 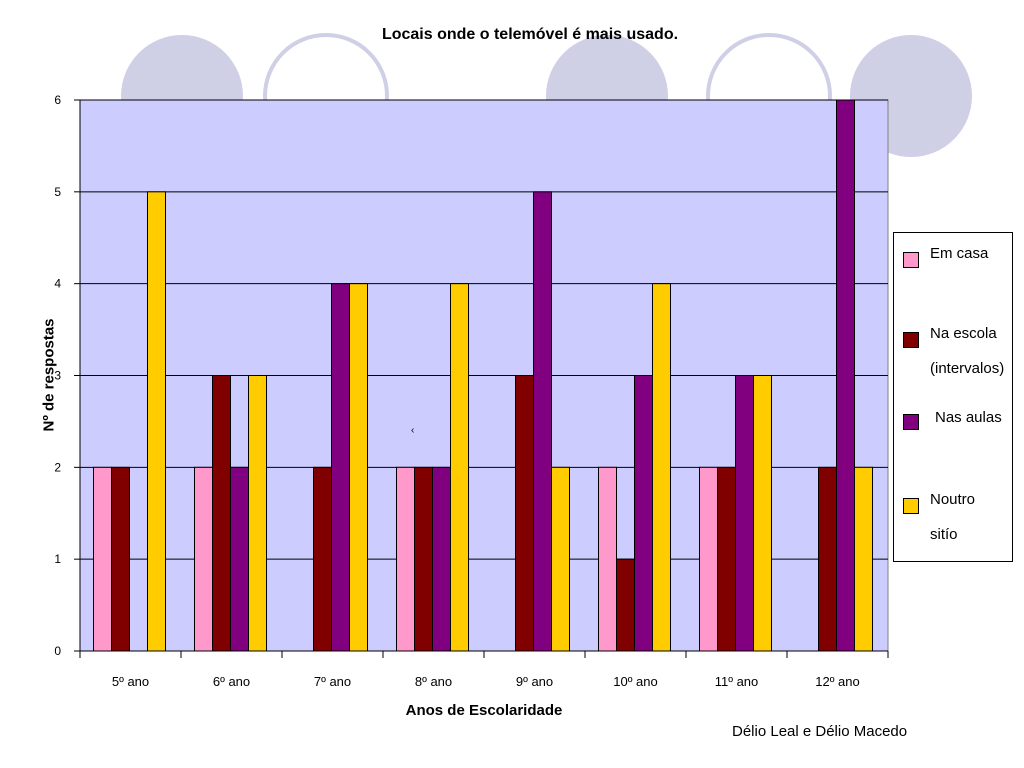 I want to click on x-tick-label: 7º ano, so click(x=332, y=681).